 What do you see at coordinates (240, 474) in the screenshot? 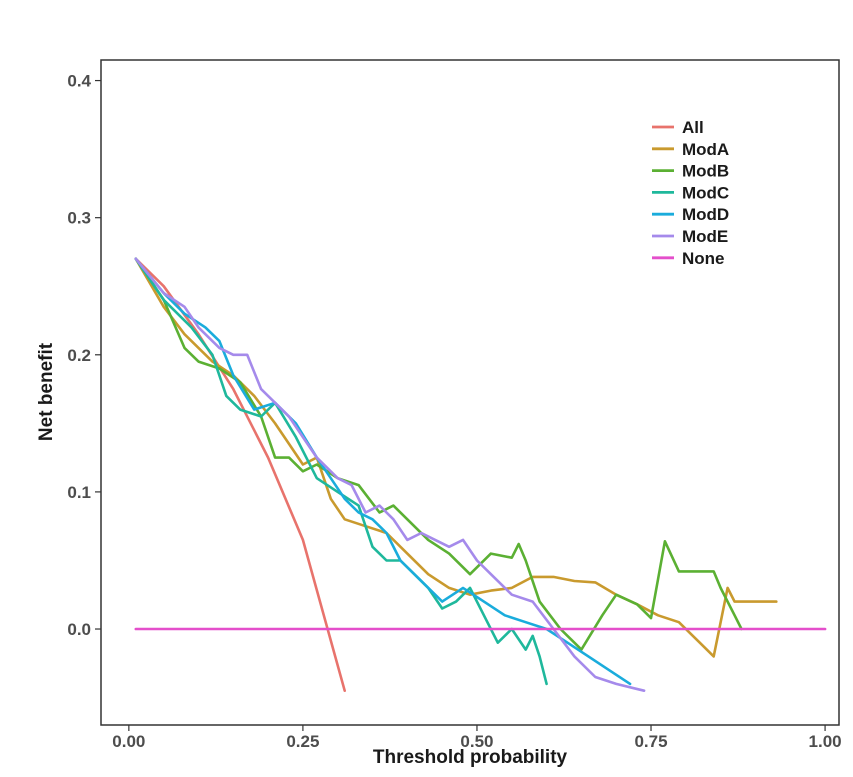
I see `series-line-all` at bounding box center [240, 474].